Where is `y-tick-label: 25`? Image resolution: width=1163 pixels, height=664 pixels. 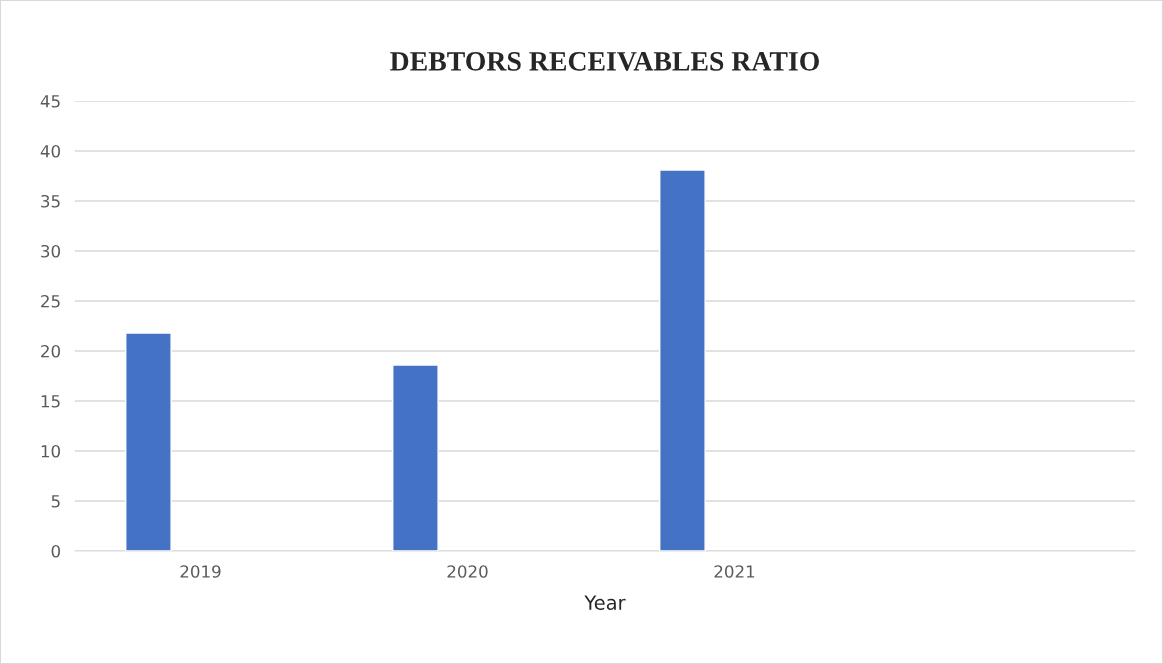
y-tick-label: 25 is located at coordinates (50, 301).